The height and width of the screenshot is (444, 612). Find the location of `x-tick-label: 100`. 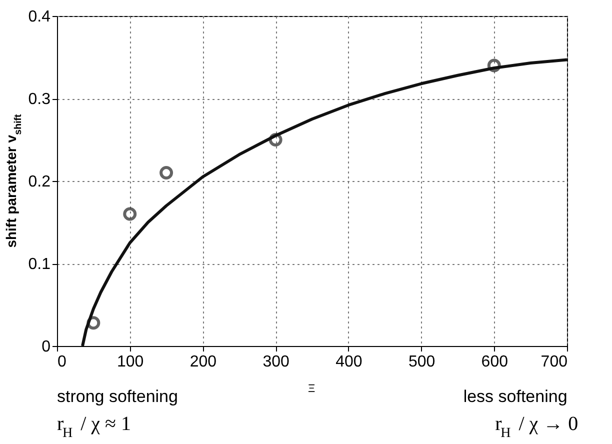

x-tick-label: 100 is located at coordinates (130, 362).